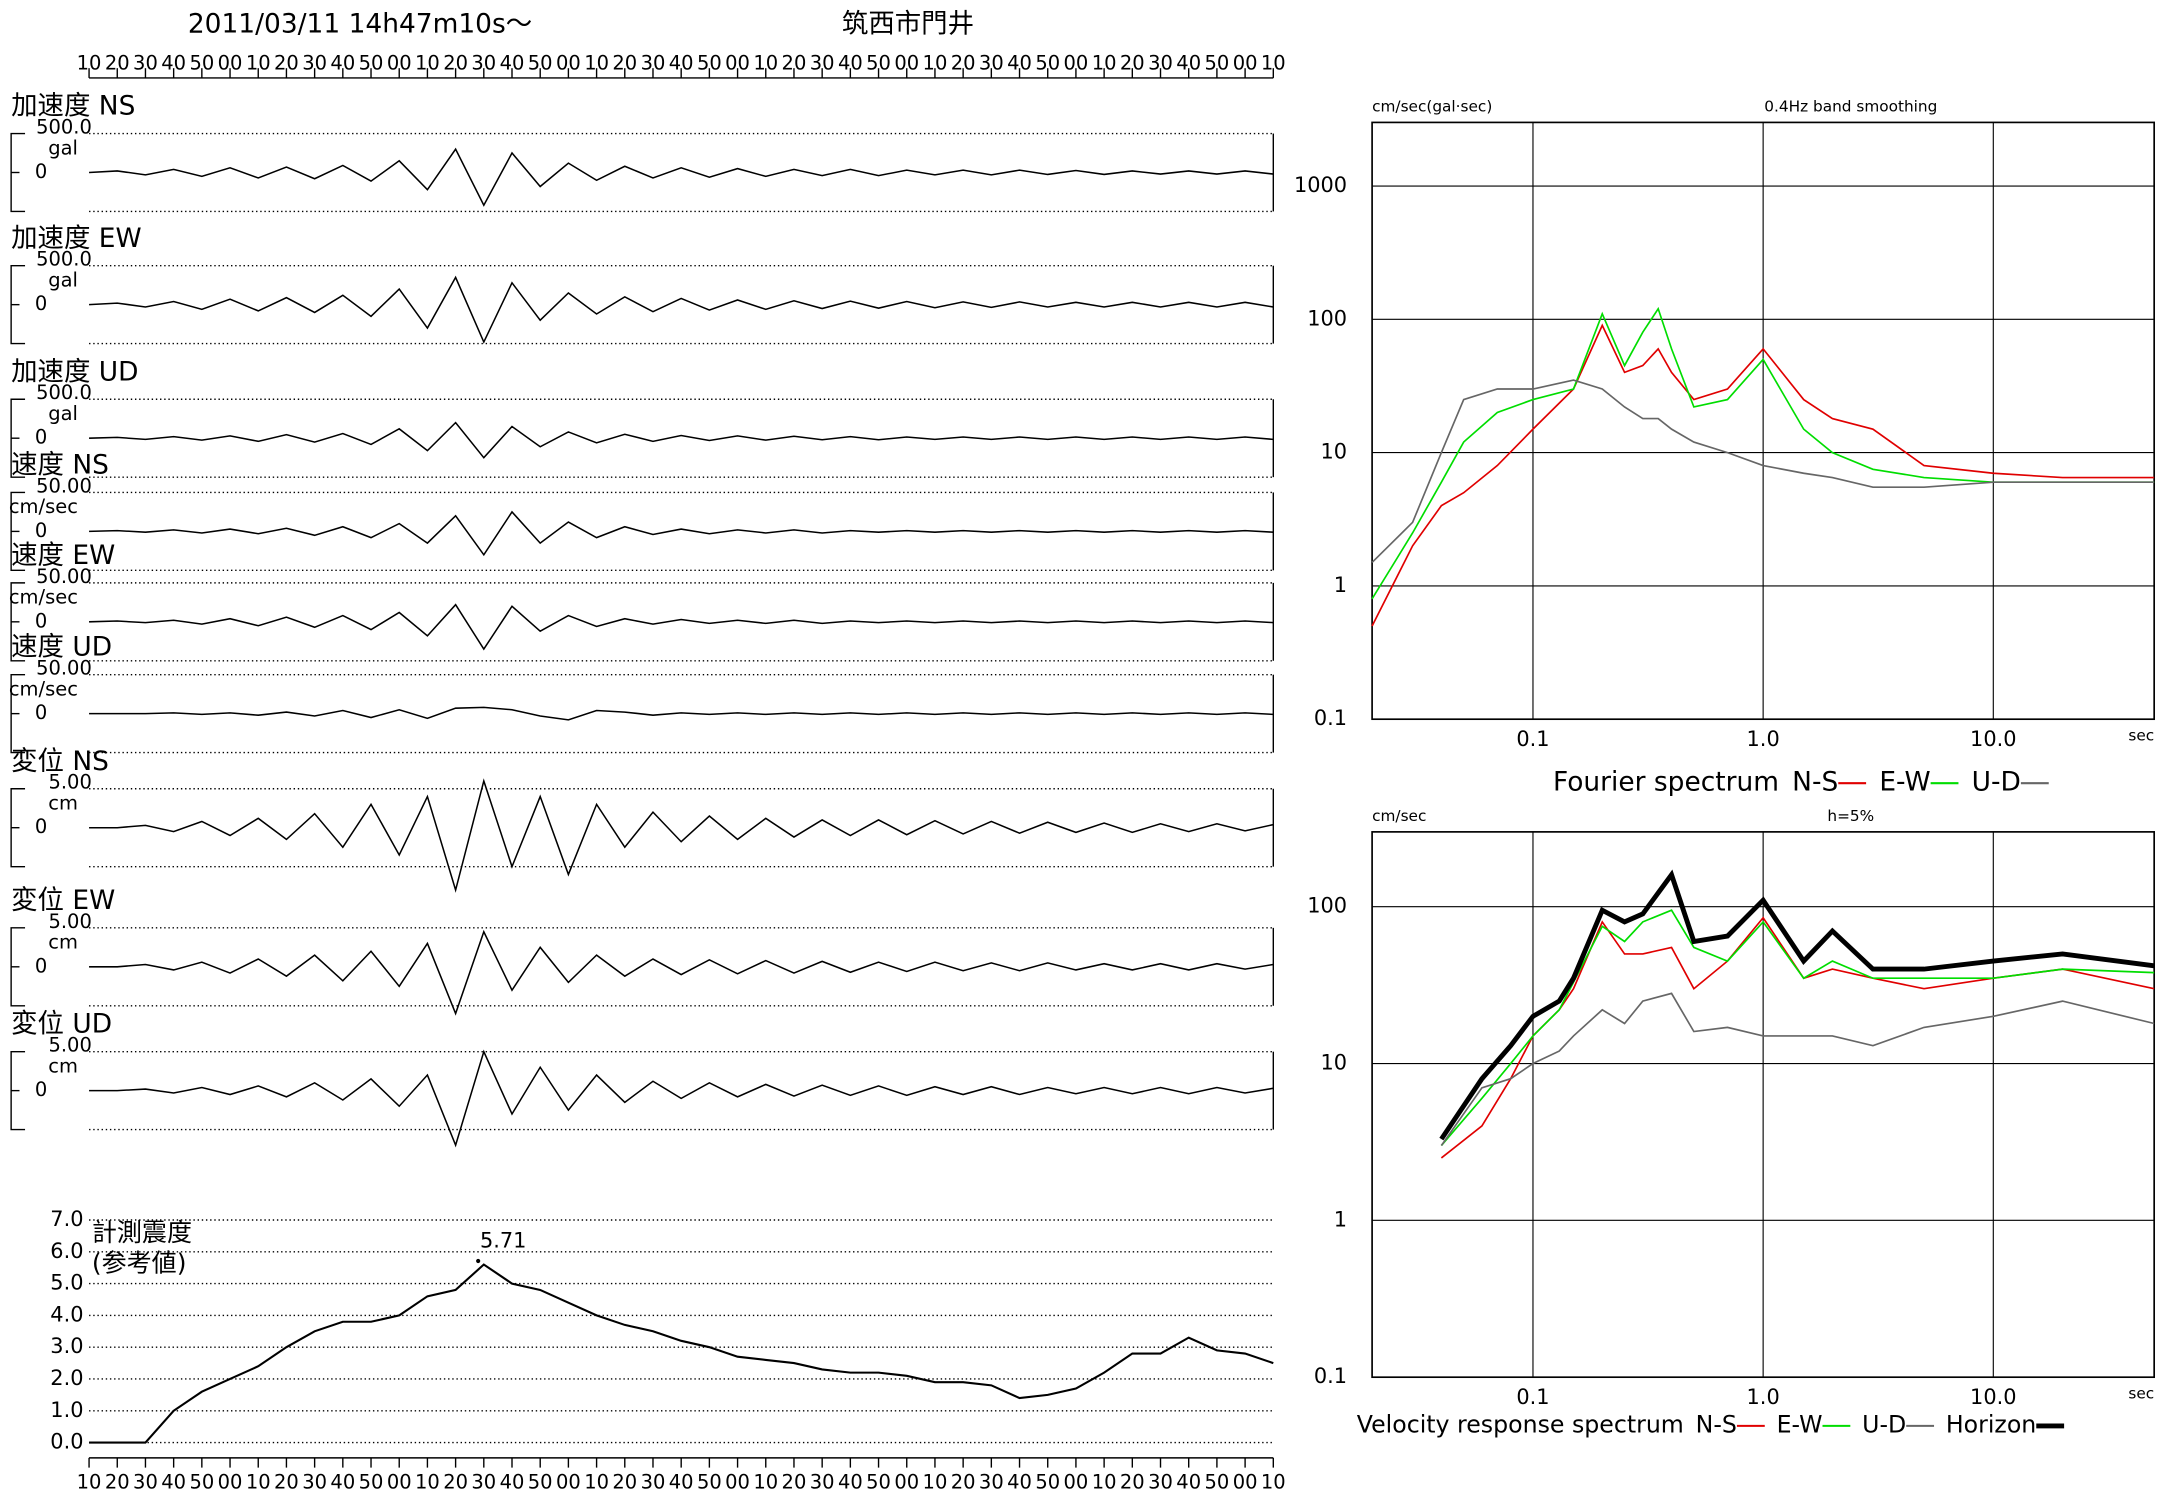 The height and width of the screenshot is (1501, 2182). Describe the element at coordinates (1763, 739) in the screenshot. I see `x-tick-label: 1.0` at that location.